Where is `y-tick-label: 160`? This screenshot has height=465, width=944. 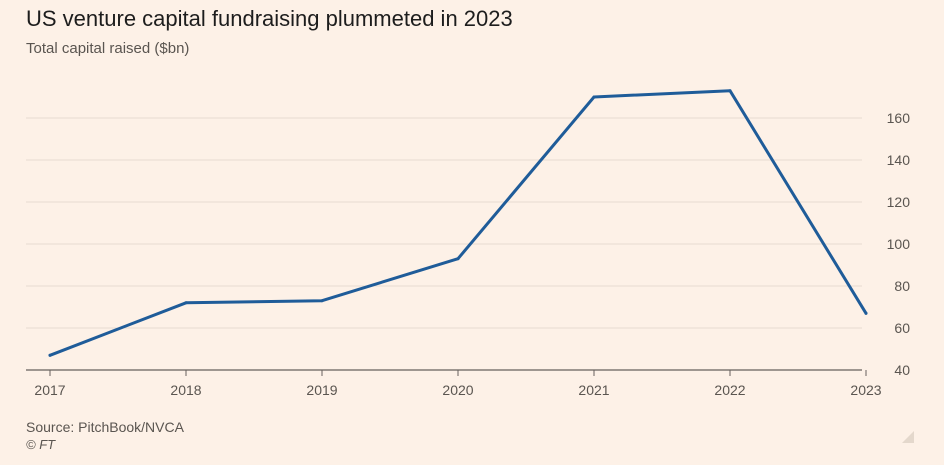 y-tick-label: 160 is located at coordinates (899, 118).